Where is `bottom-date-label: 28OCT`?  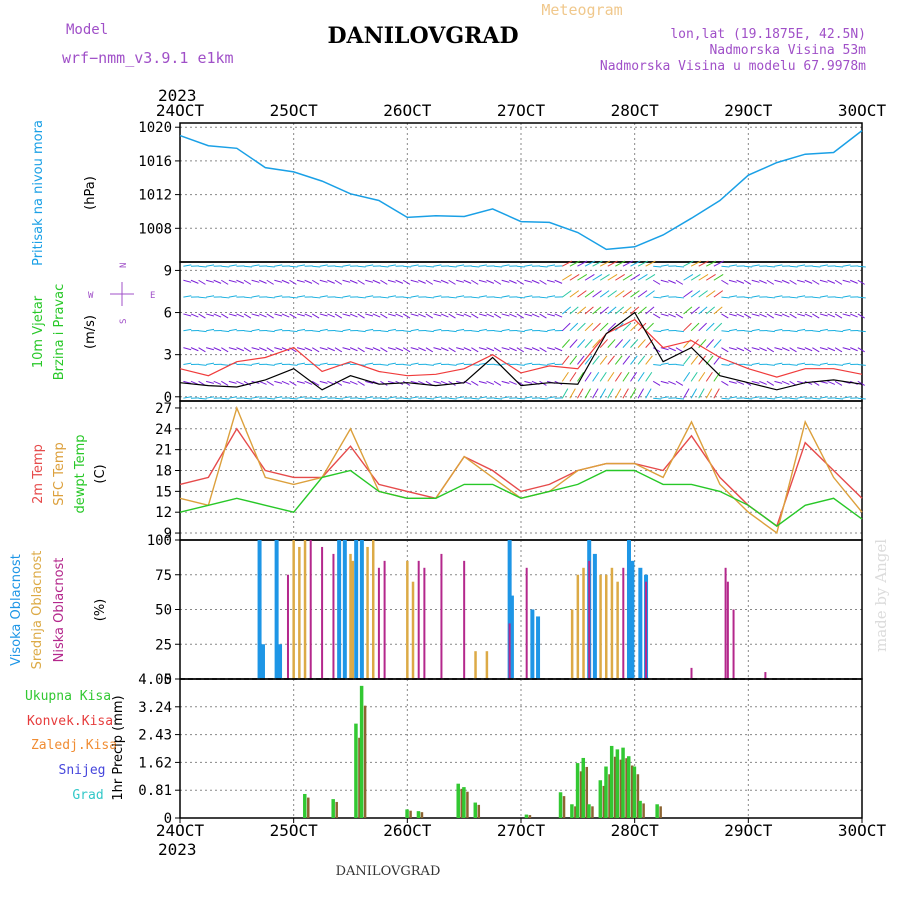
bottom-date-label: 28OCT is located at coordinates (635, 830).